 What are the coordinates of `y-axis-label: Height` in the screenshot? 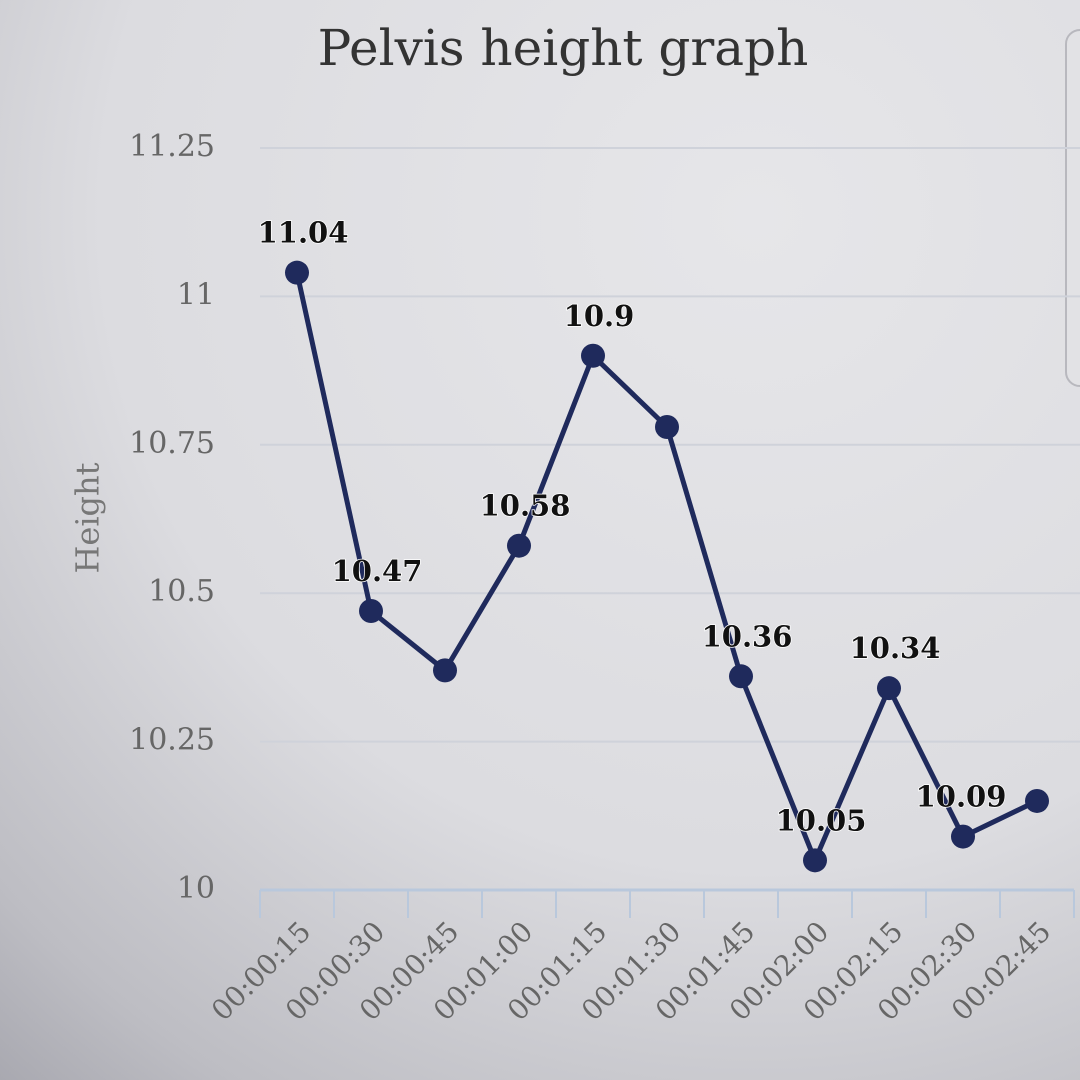 It's located at (88, 517).